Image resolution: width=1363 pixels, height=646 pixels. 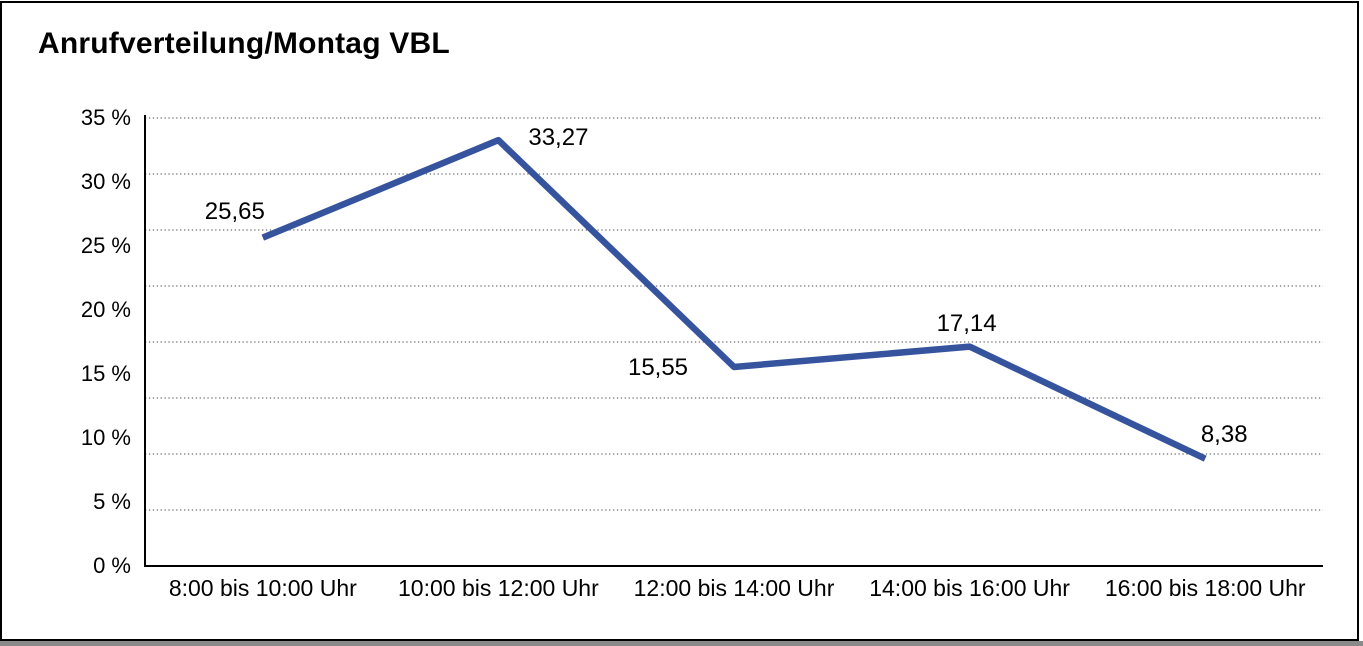 I want to click on data-value-label: 25,65, so click(x=234, y=211).